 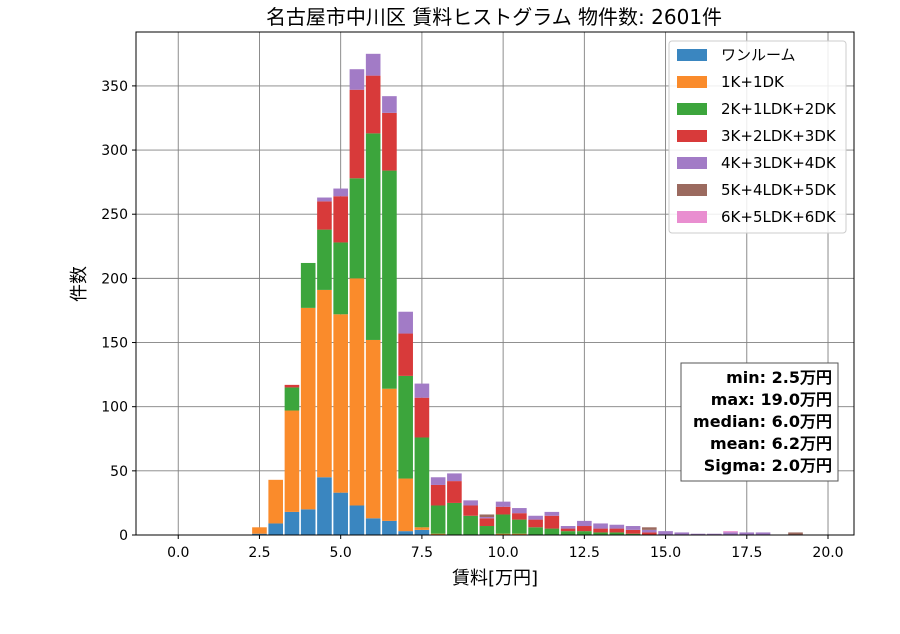 What do you see at coordinates (779, 136) in the screenshot?
I see `legend-label: 3K+2LDK+3DK` at bounding box center [779, 136].